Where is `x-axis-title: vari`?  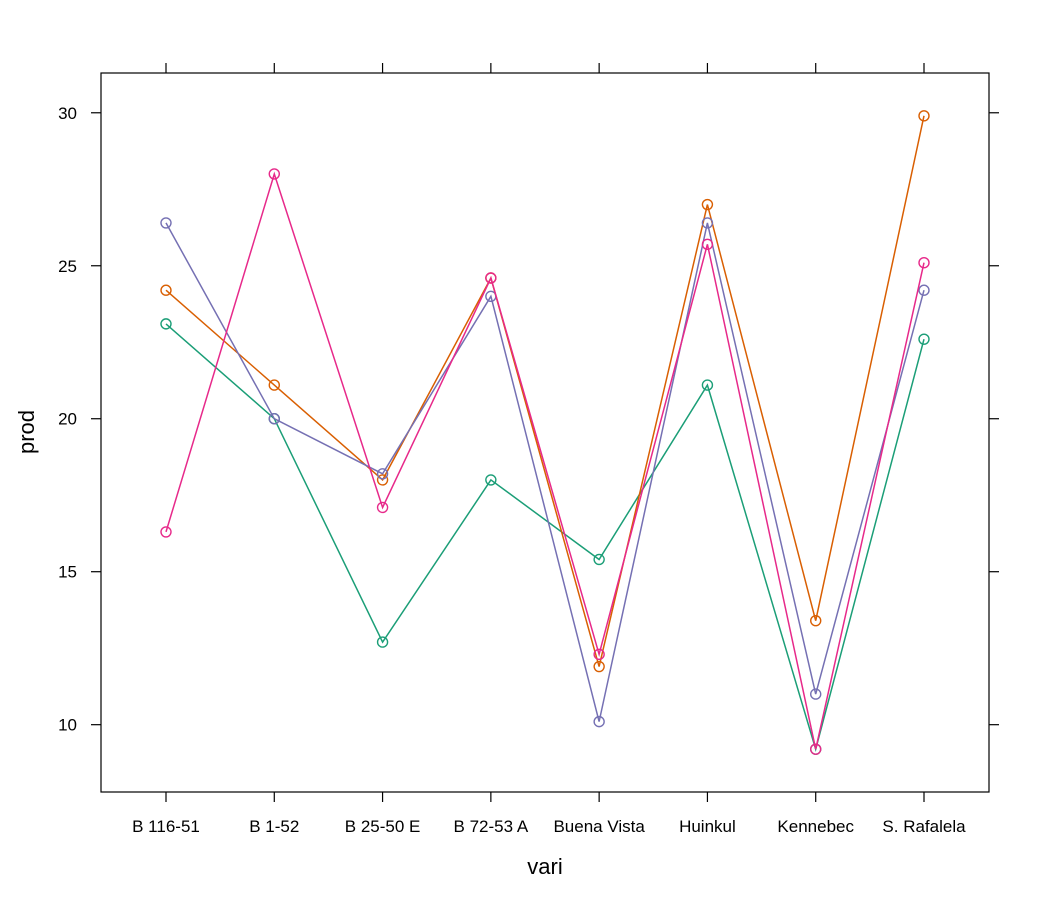 x-axis-title: vari is located at coordinates (544, 866).